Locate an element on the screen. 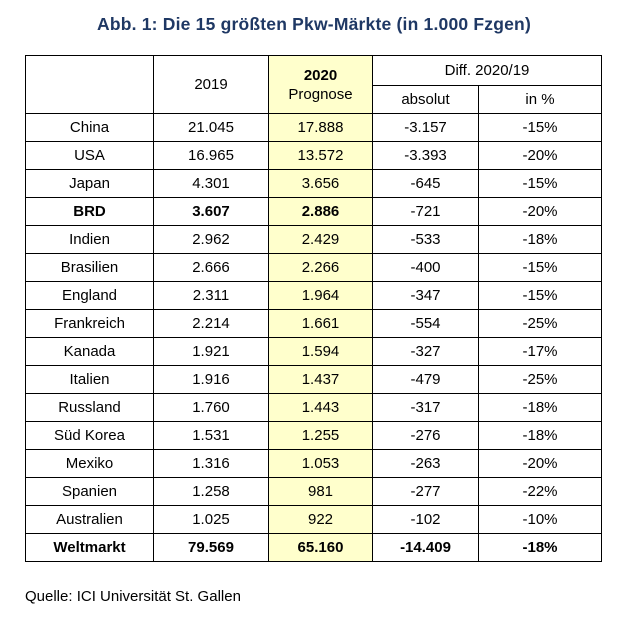  diff-absolut-cell: -14.409 is located at coordinates (425, 547).